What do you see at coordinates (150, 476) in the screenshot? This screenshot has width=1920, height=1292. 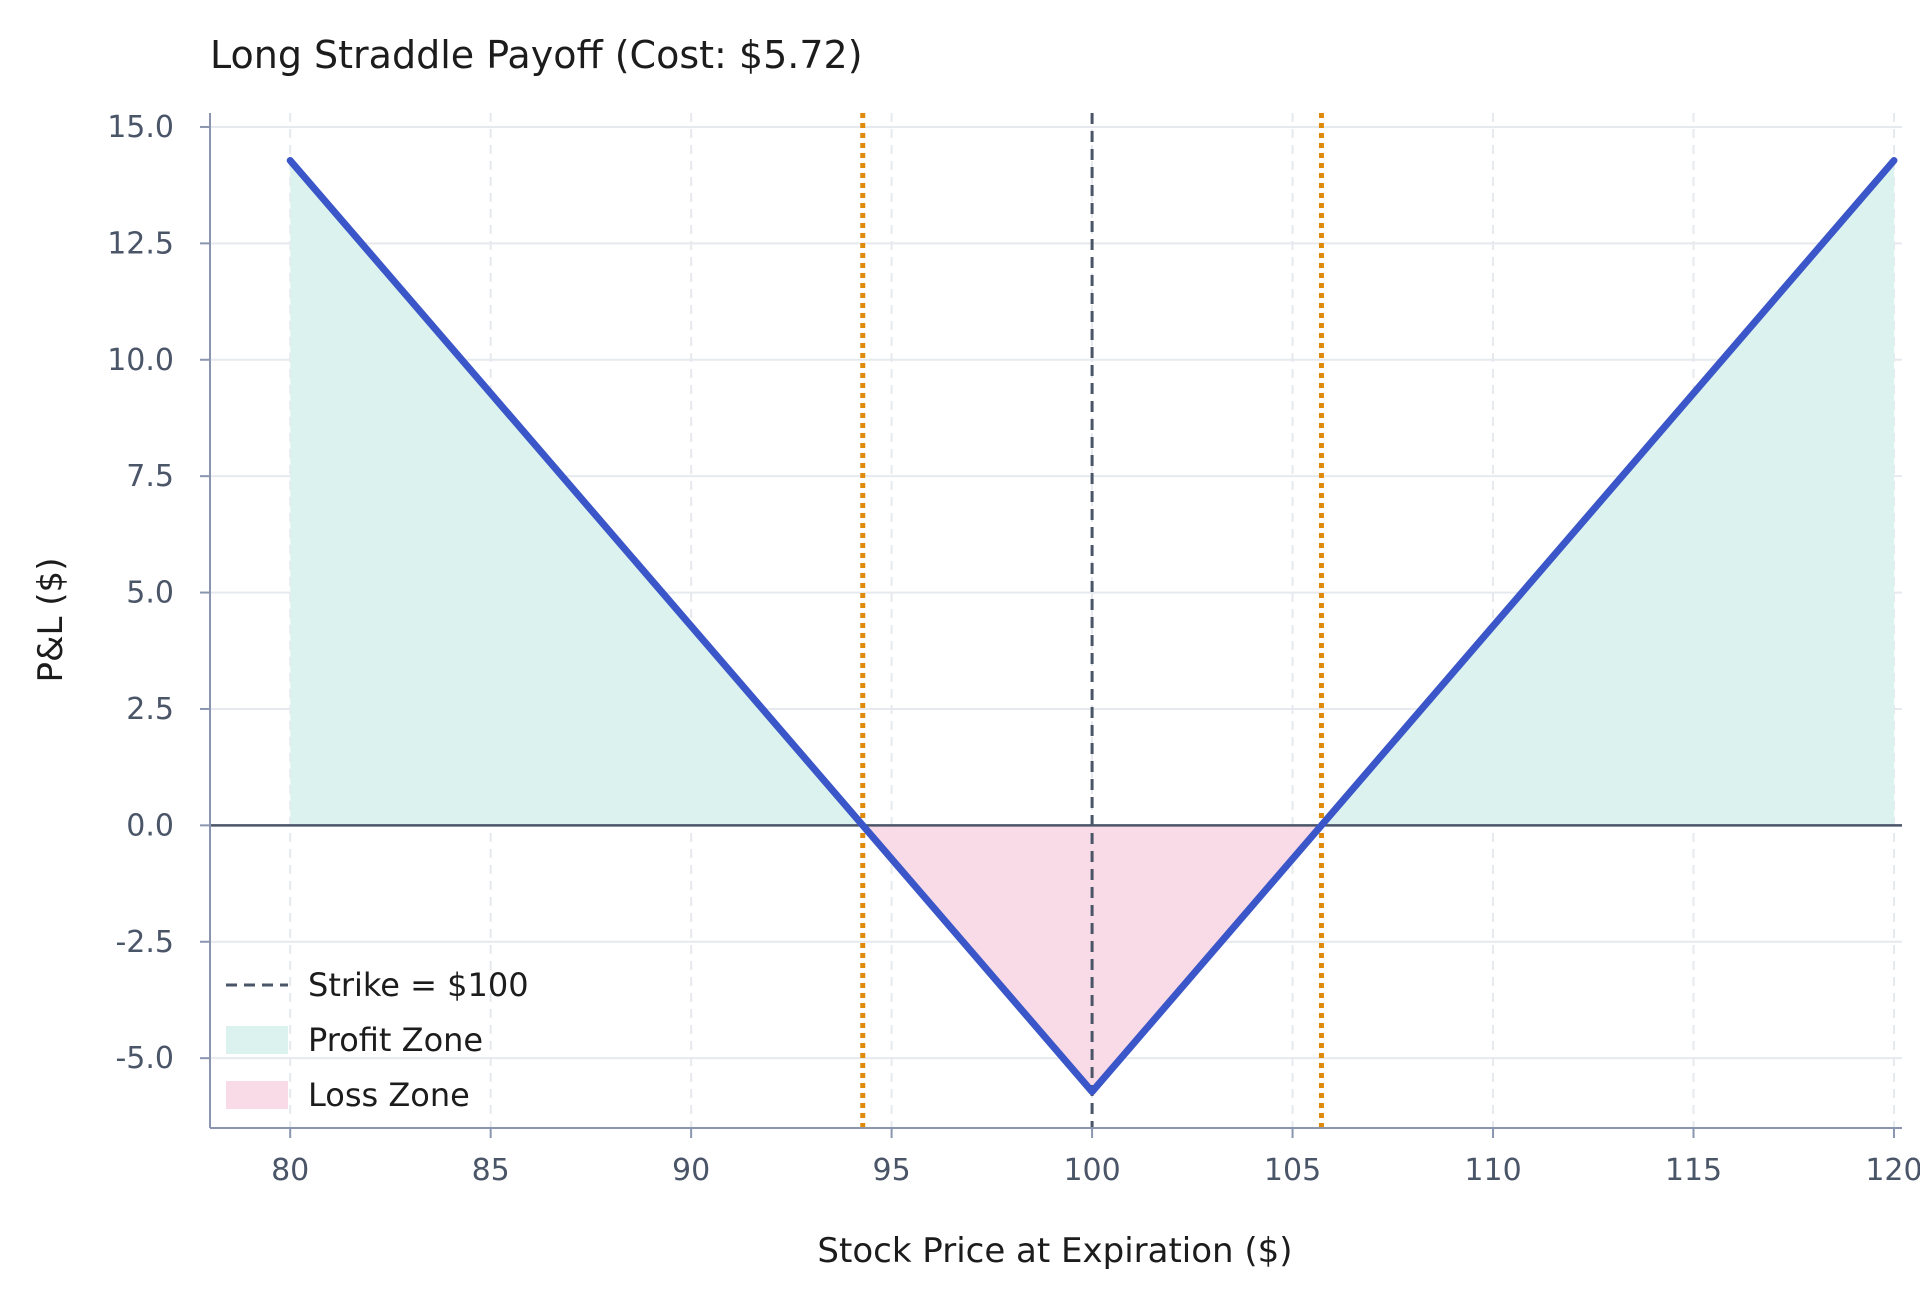 I see `y-tick-label: 7.5` at bounding box center [150, 476].